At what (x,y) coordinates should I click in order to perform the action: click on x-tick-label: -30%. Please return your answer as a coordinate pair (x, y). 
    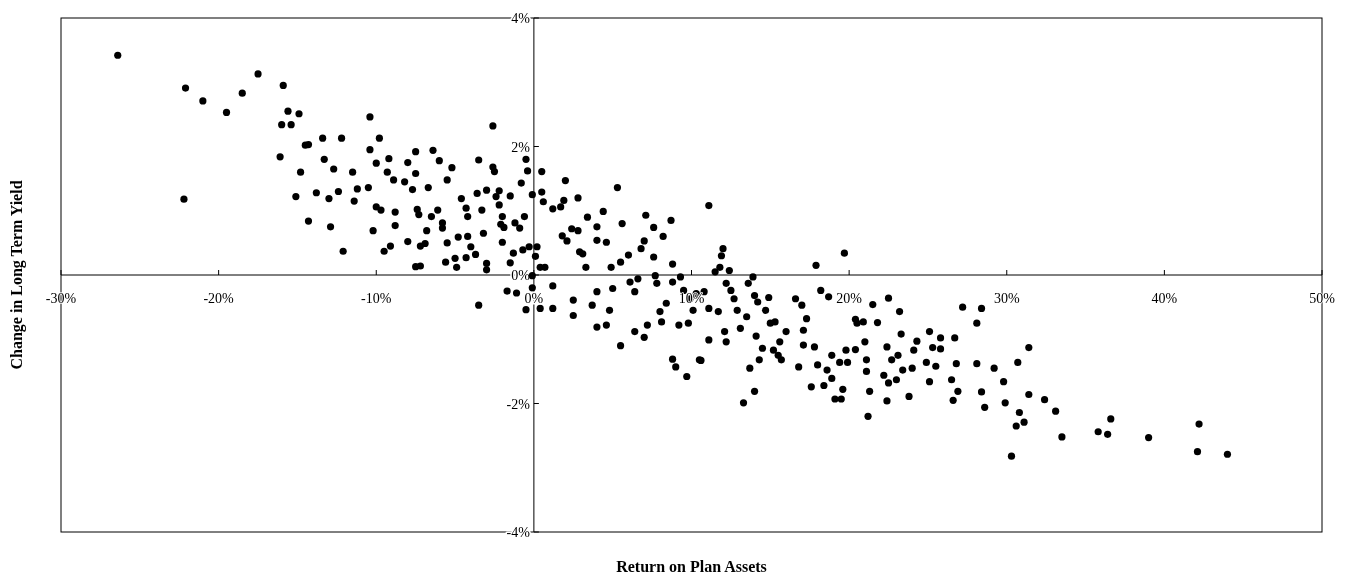
    Looking at the image, I should click on (61, 298).